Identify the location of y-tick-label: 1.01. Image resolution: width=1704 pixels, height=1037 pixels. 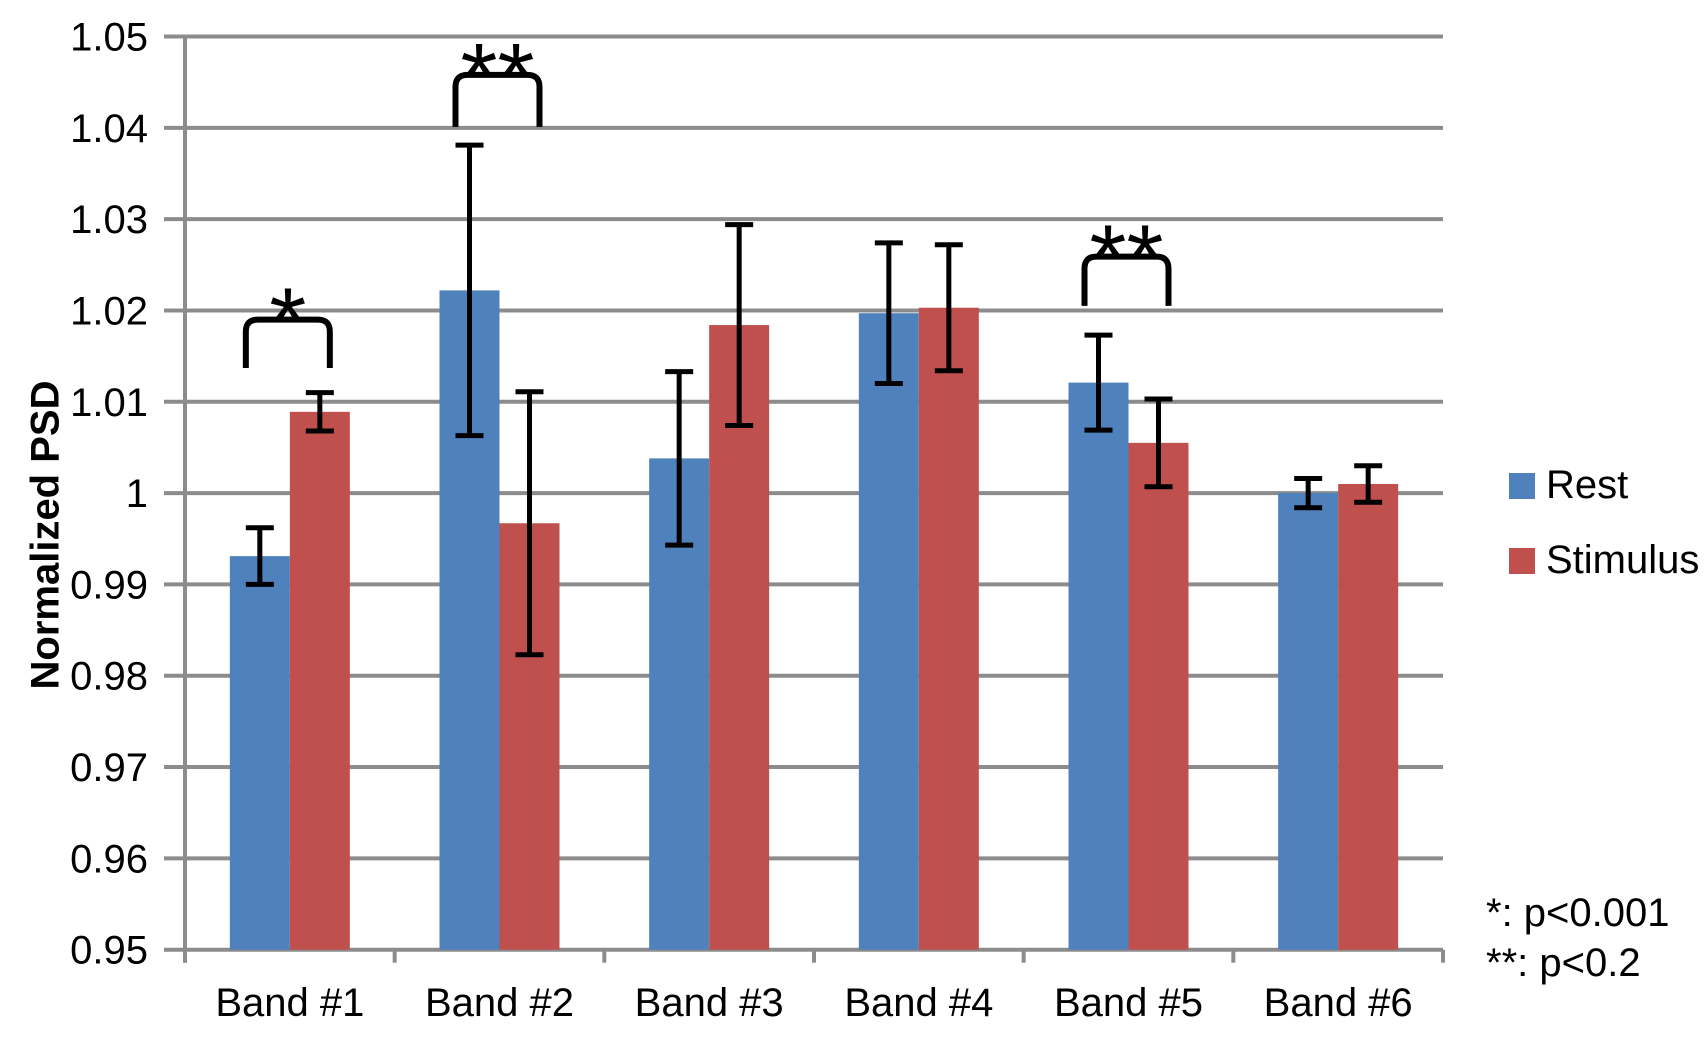
(109, 403).